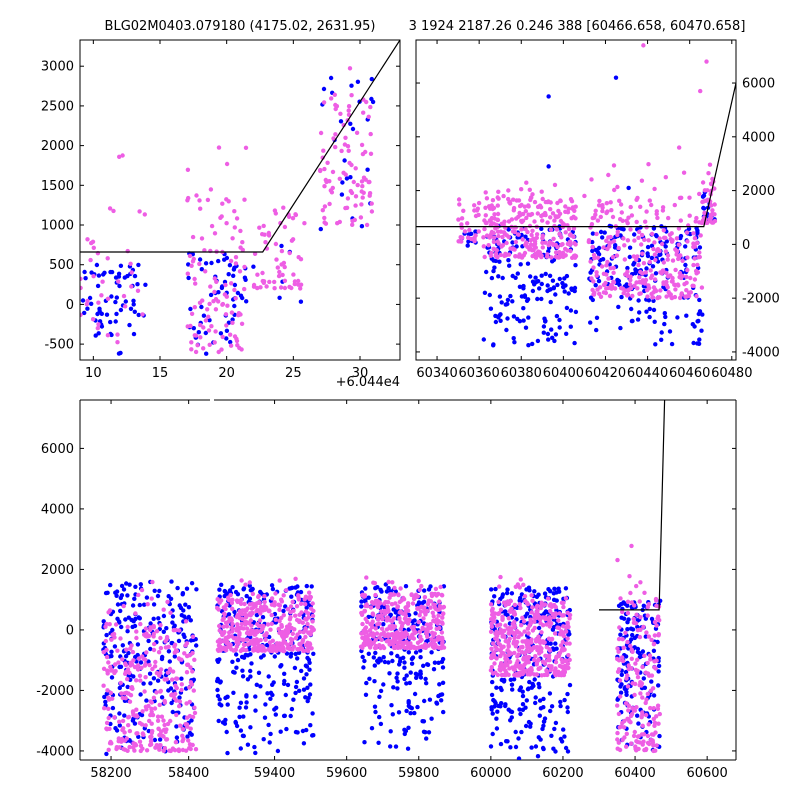 The image size is (800, 800). I want to click on recent-blue-outlier, so click(548, 96).